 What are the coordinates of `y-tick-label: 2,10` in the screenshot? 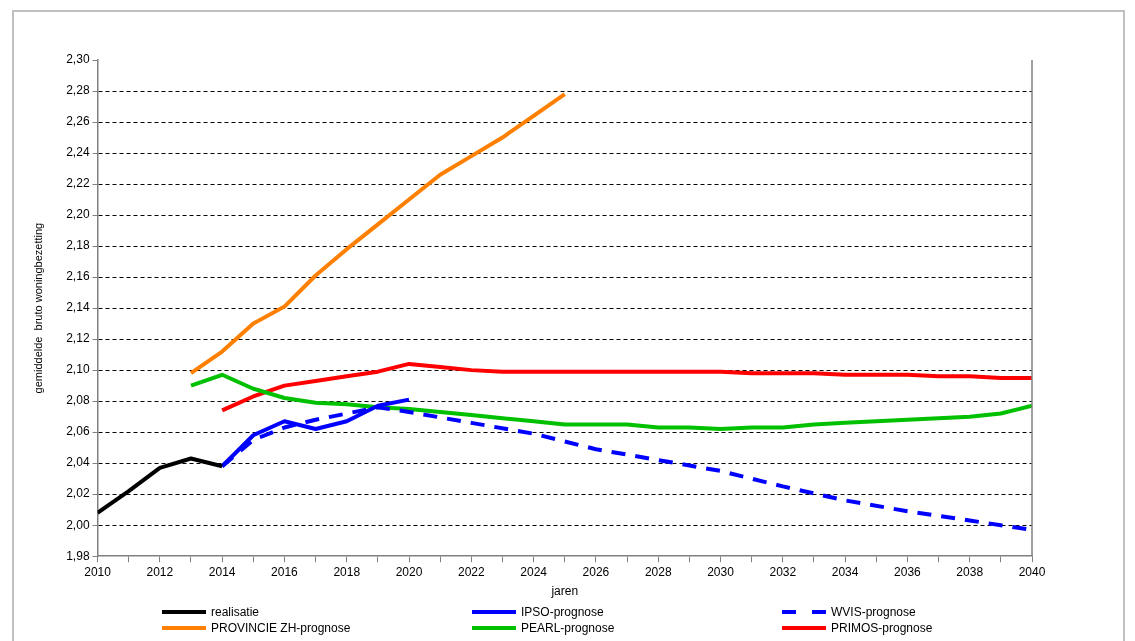 It's located at (78, 369).